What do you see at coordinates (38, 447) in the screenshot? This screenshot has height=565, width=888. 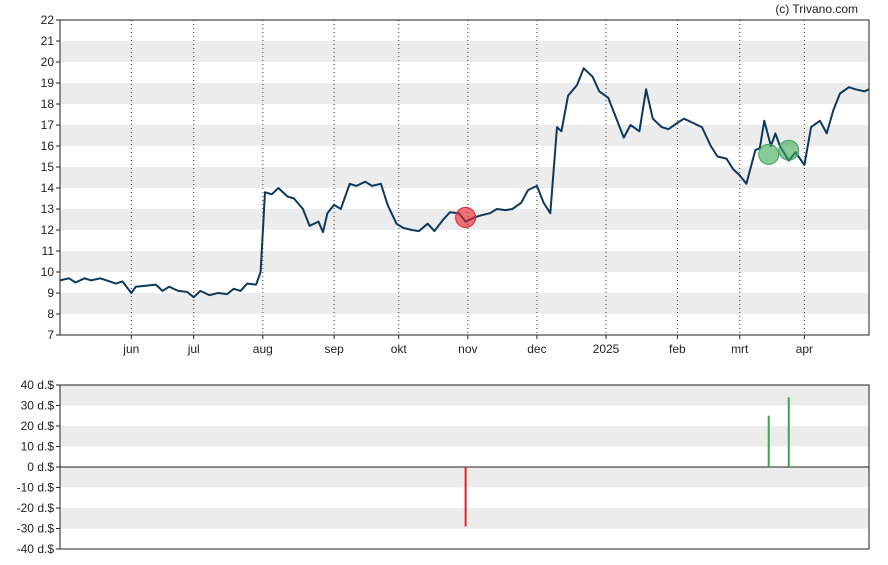 I see `y-tick-label: 10 d.$` at bounding box center [38, 447].